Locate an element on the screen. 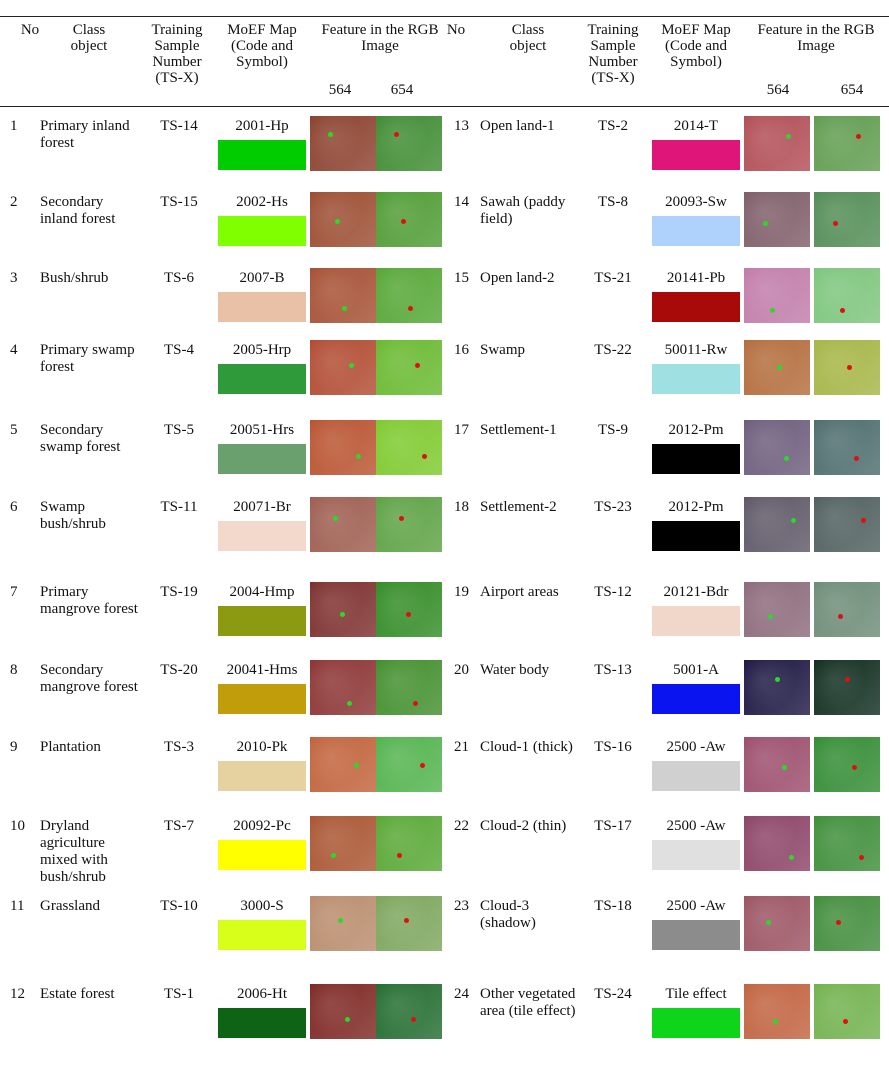  class-object: Cloud-1 (thick) is located at coordinates (526, 747).